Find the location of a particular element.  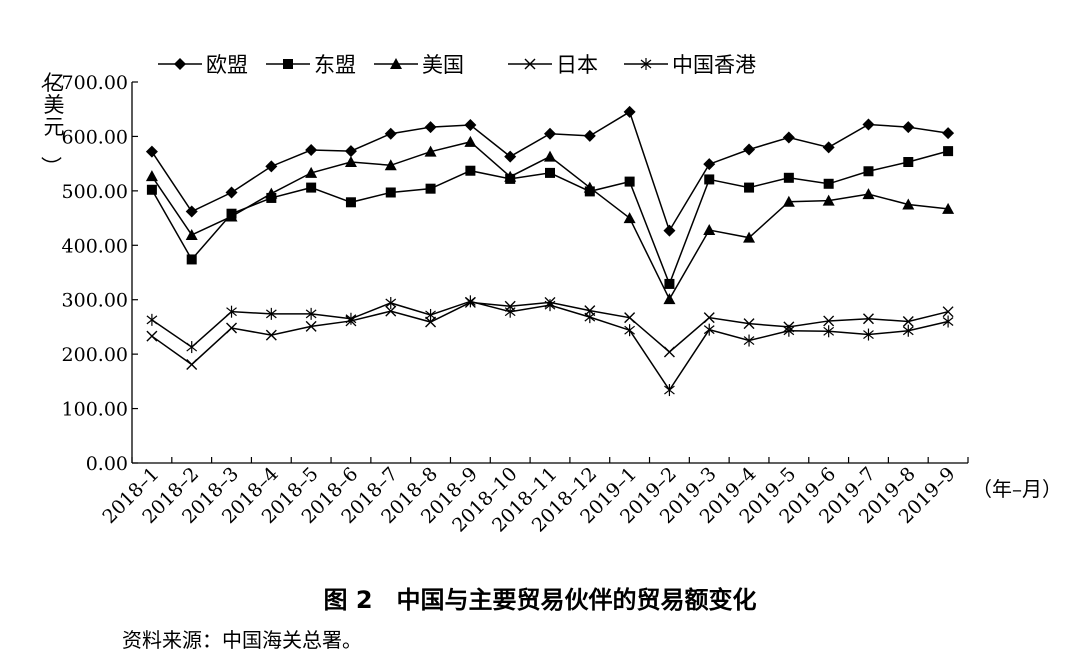

y-tick-label: 500.00 is located at coordinates (95, 192).